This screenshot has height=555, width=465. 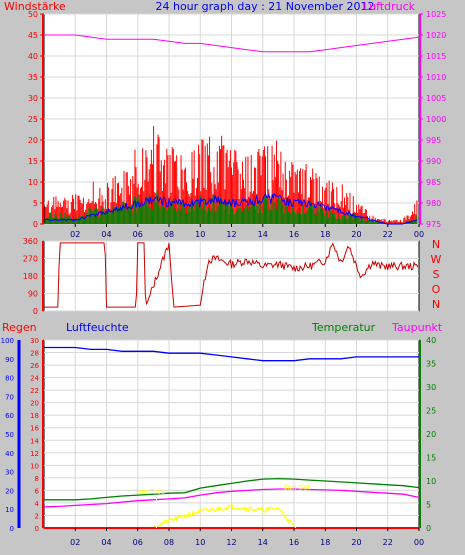 I want to click on humidity-tick-label: 70, so click(x=9, y=397).